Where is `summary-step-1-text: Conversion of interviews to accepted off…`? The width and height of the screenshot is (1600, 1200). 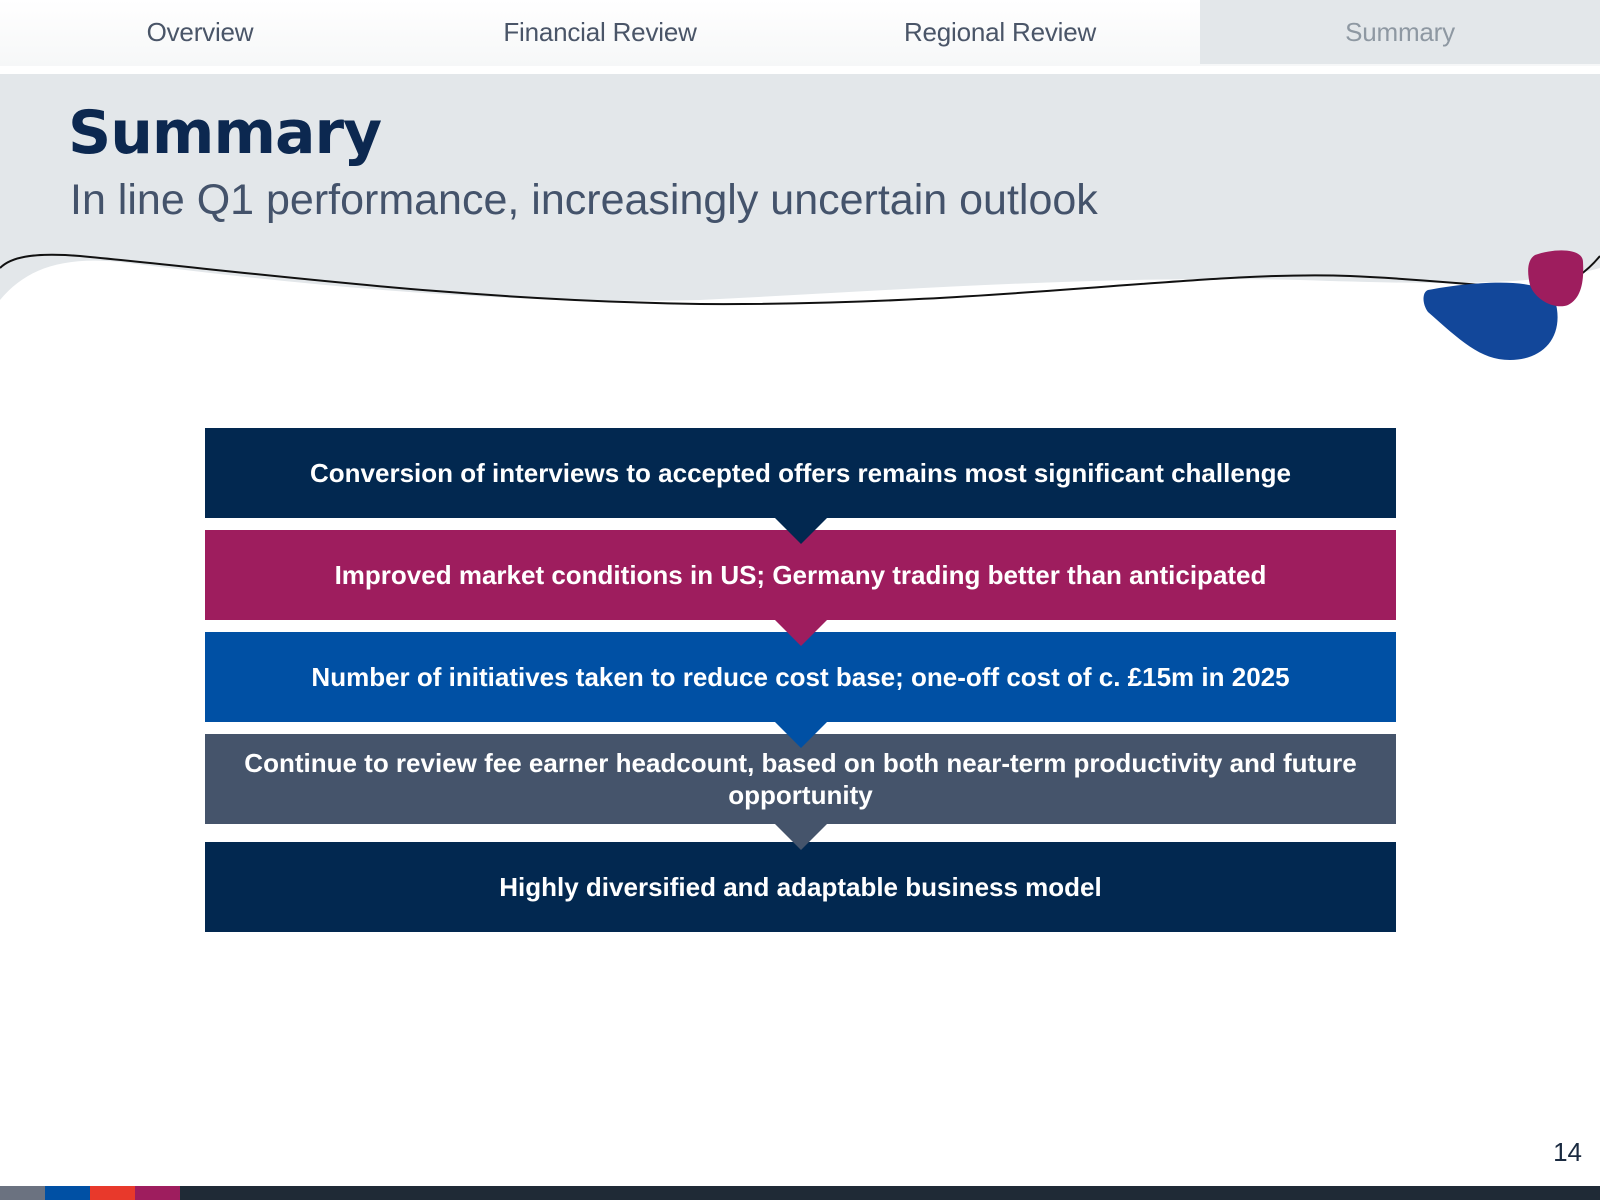 summary-step-1-text: Conversion of interviews to accepted off… is located at coordinates (800, 473).